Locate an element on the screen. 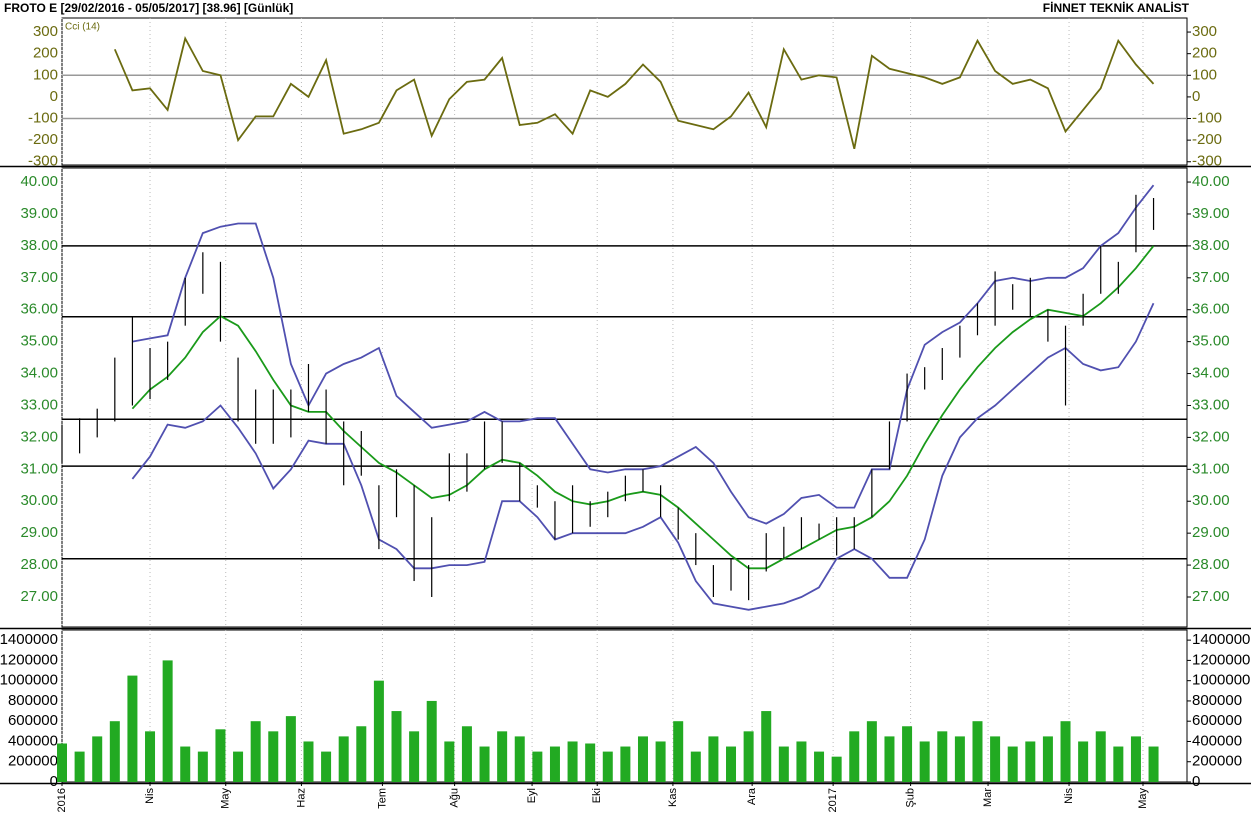 This screenshot has height=822, width=1251. y-tick-label: 40.00 is located at coordinates (39, 181).